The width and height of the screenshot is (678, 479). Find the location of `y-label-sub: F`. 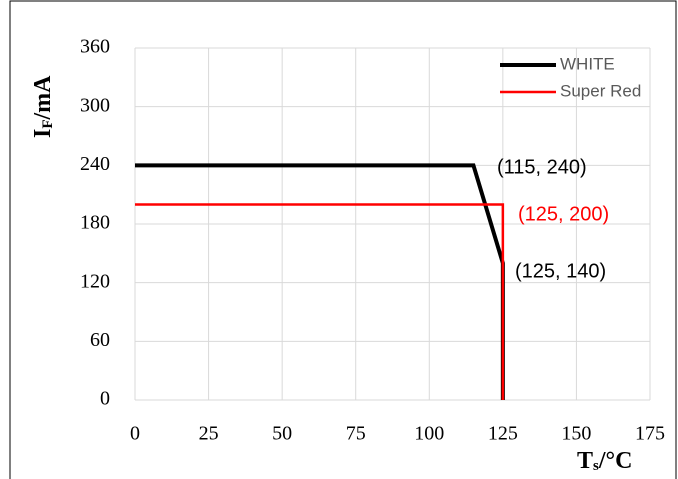

y-label-sub: F is located at coordinates (48, 123).